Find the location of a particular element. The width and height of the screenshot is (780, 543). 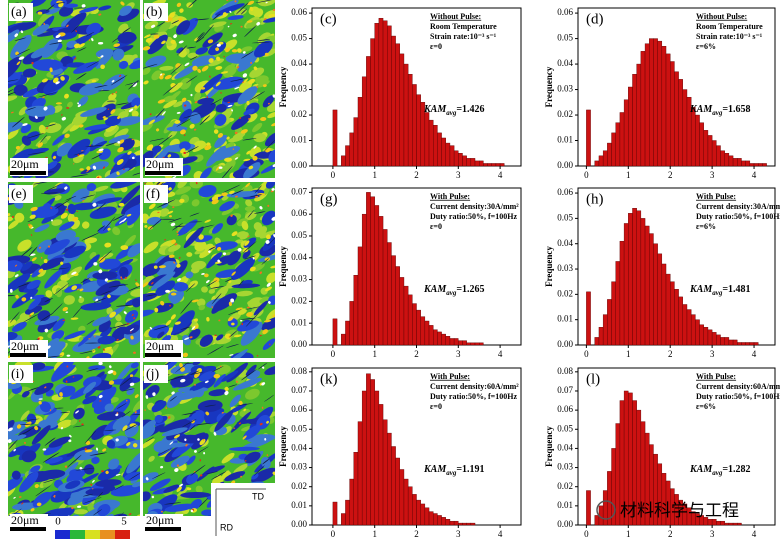

y-tick-label: 0.04 is located at coordinates (565, 243).